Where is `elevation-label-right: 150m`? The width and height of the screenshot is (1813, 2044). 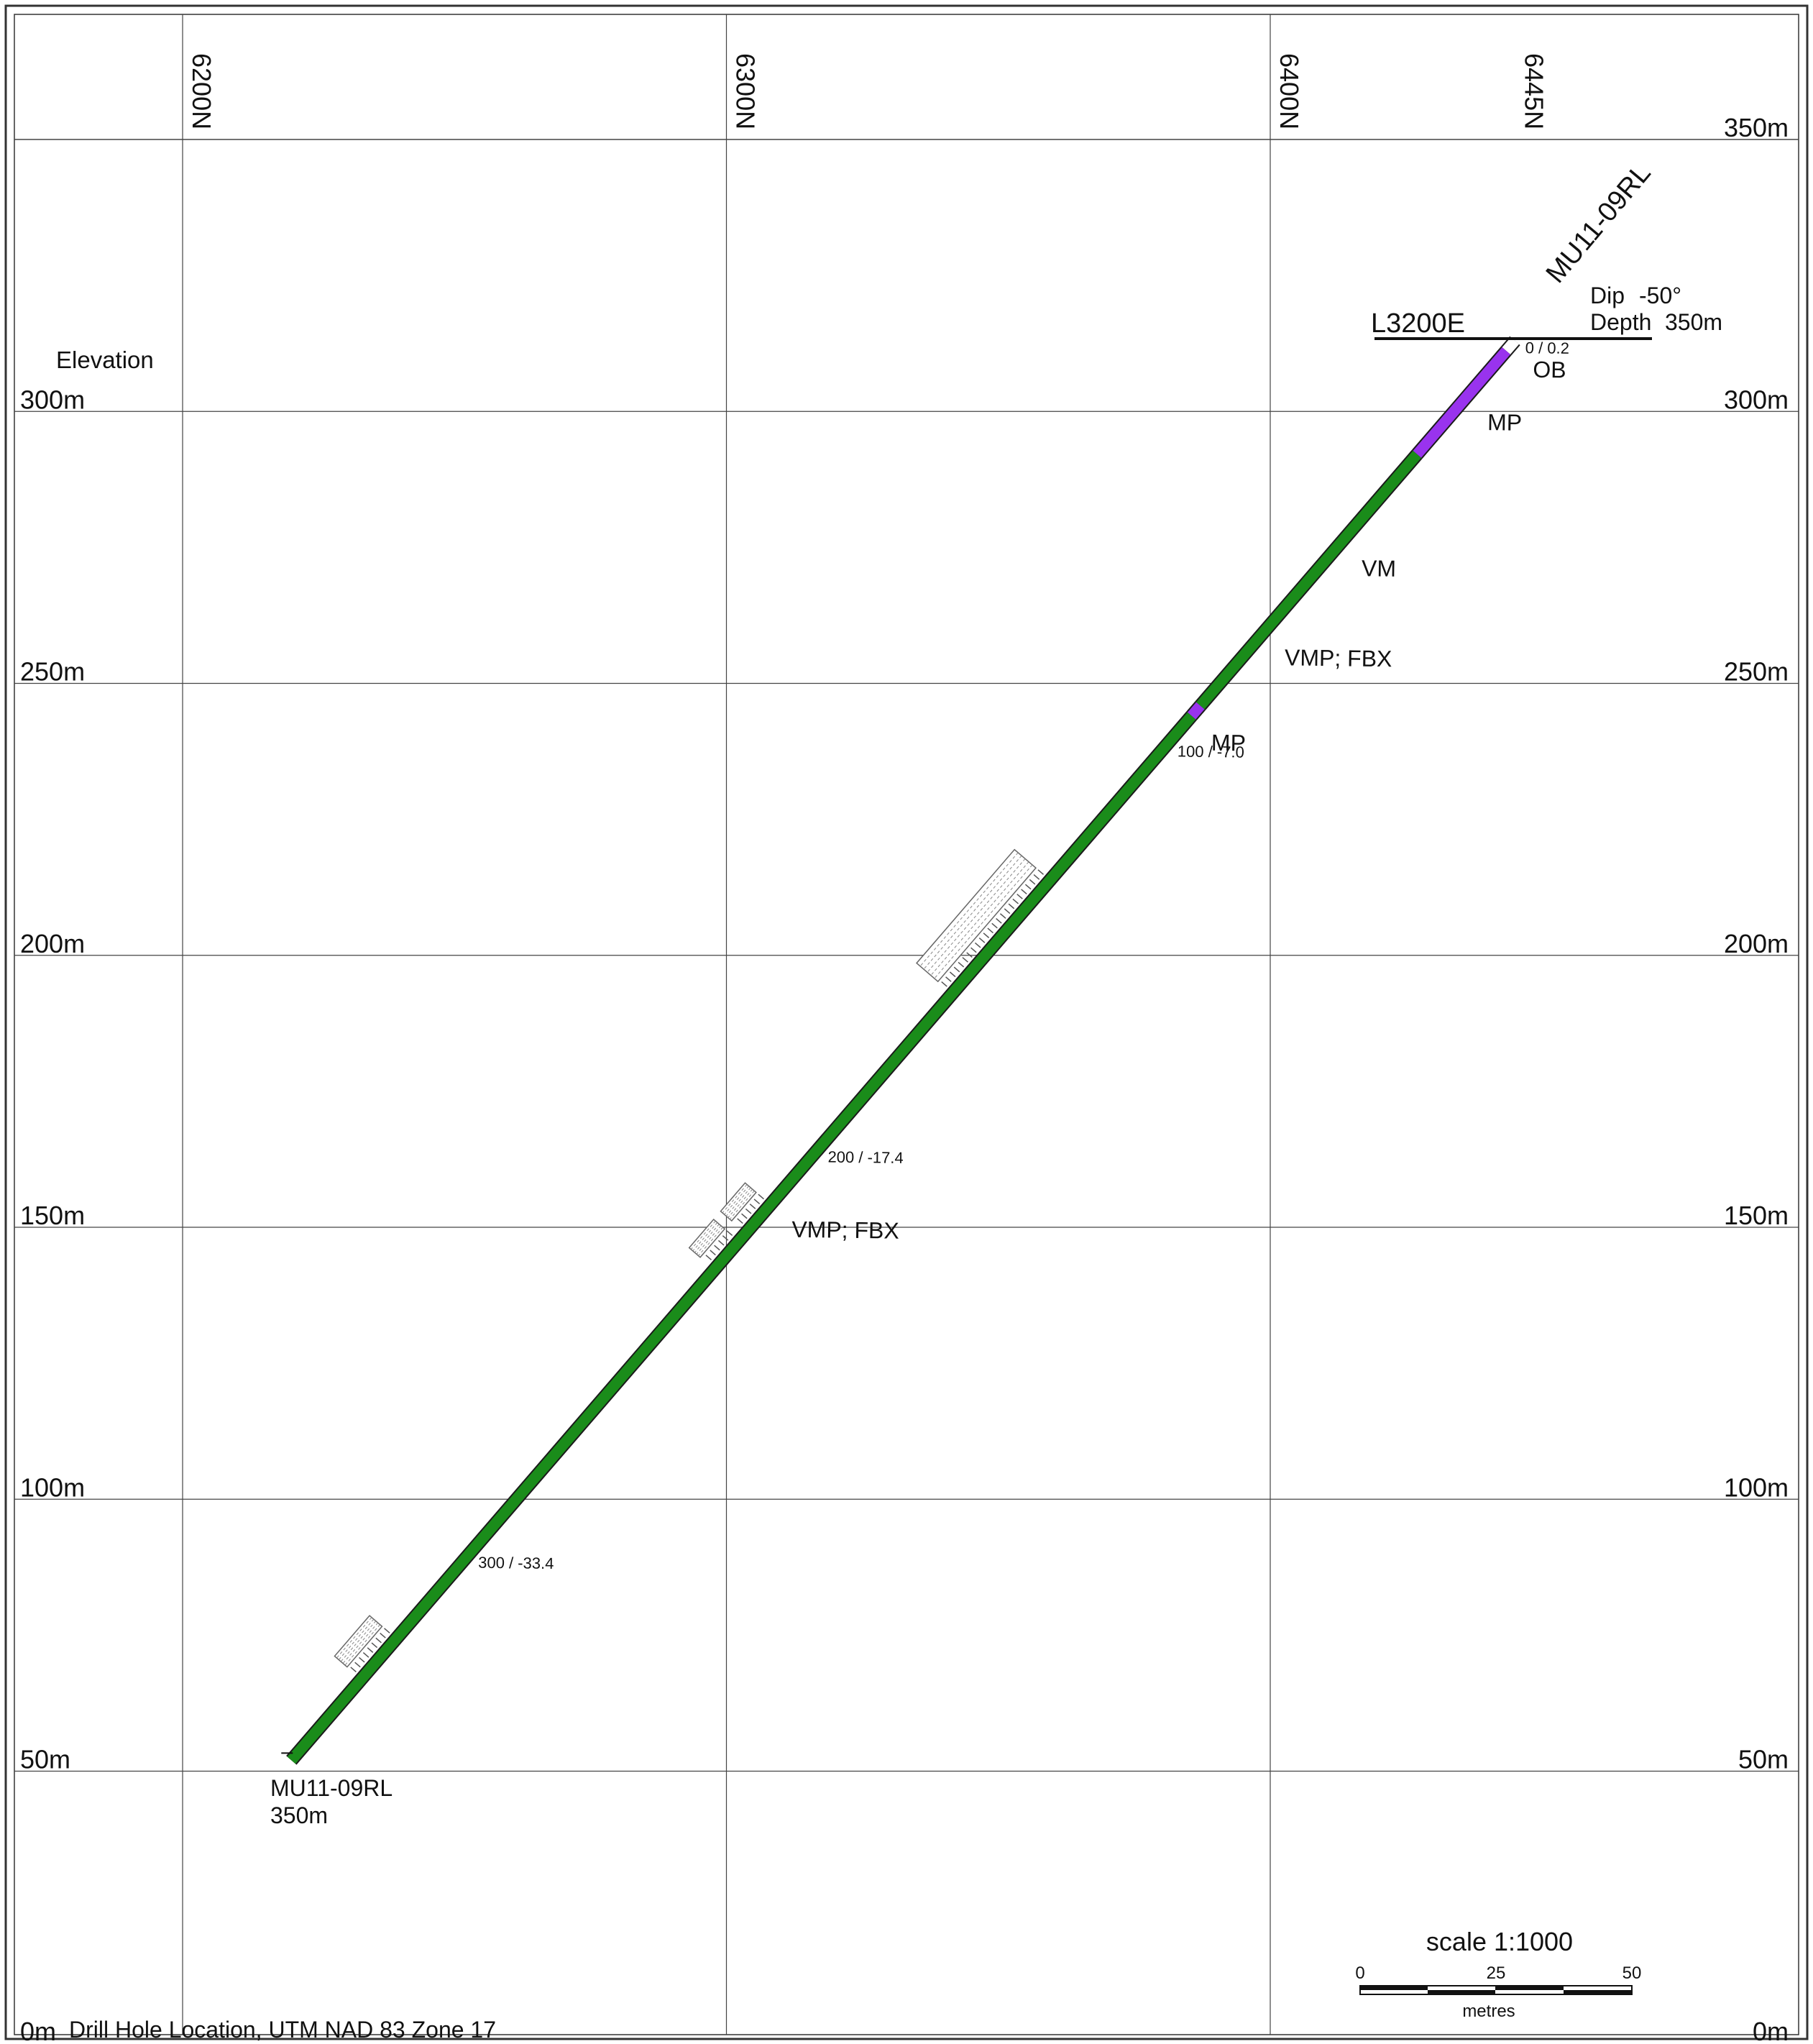 elevation-label-right: 150m is located at coordinates (1756, 1215).